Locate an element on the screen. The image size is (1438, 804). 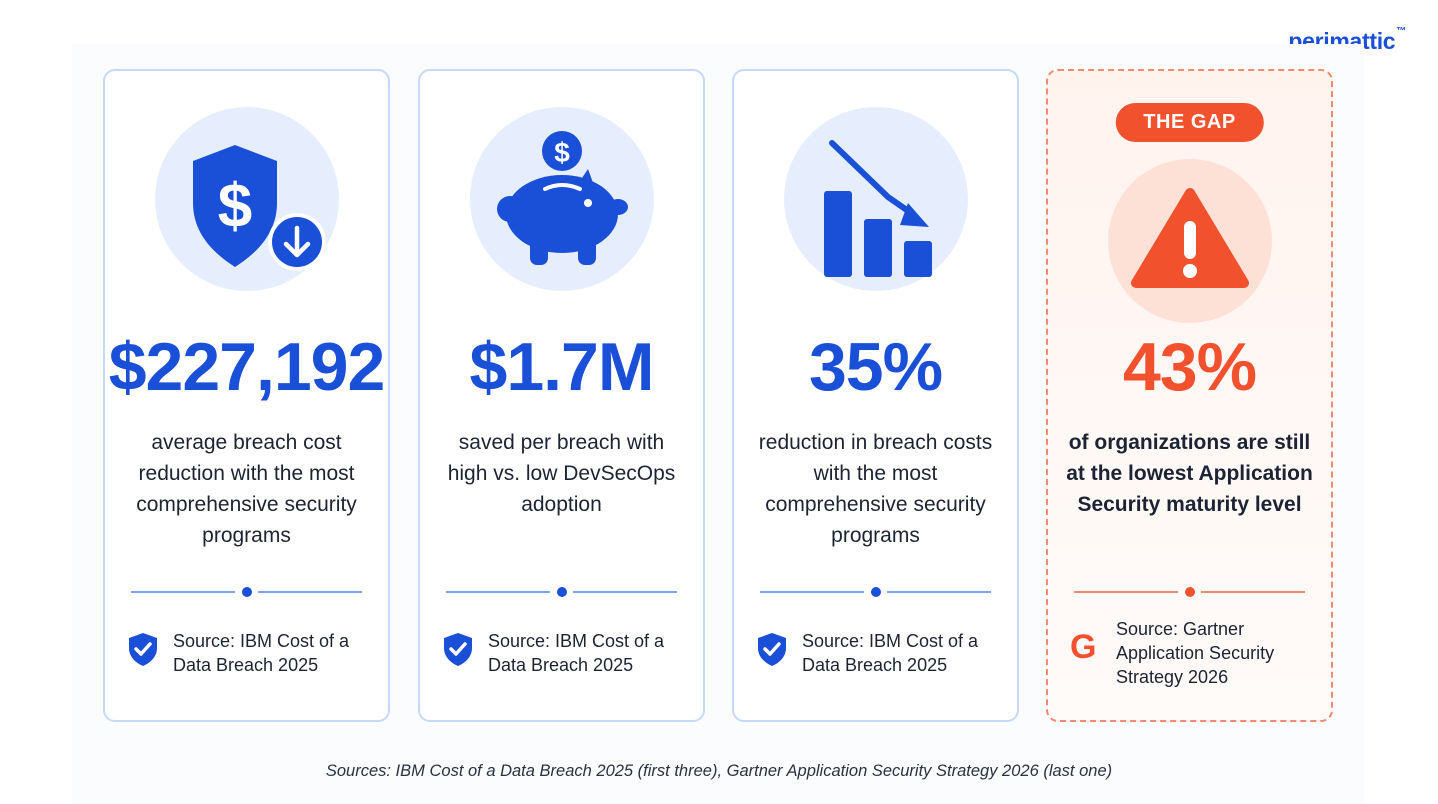
brand-trademark: ™ is located at coordinates (1401, 31).